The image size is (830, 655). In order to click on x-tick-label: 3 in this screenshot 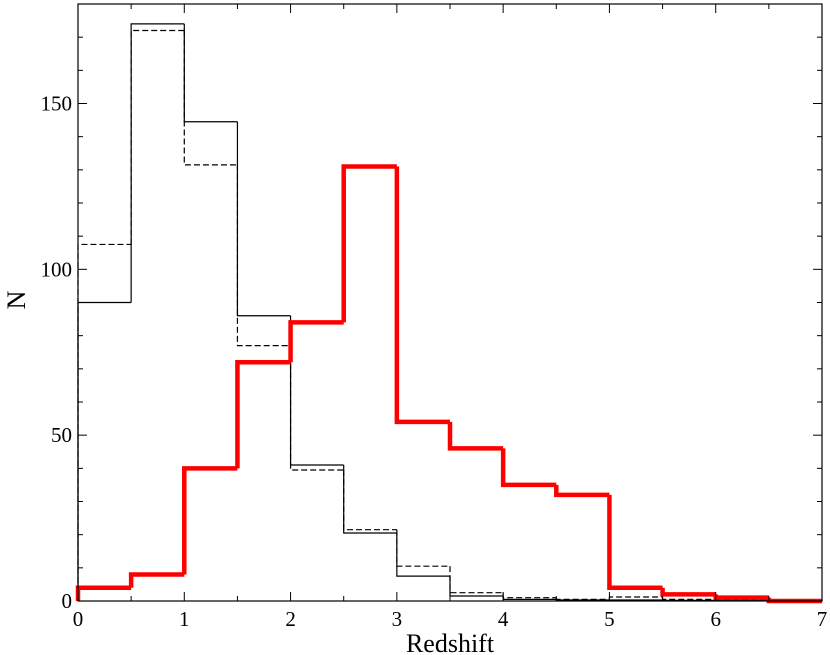, I will do `click(397, 619)`.